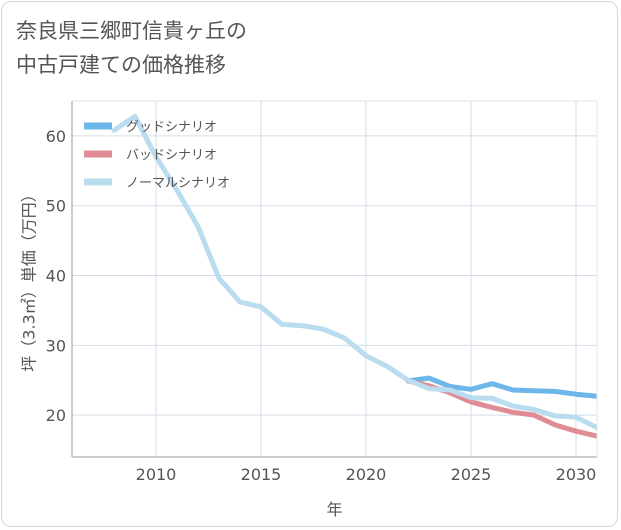 The width and height of the screenshot is (621, 530). What do you see at coordinates (178, 183) in the screenshot?
I see `legend-label-3: ノーマルシナリオ` at bounding box center [178, 183].